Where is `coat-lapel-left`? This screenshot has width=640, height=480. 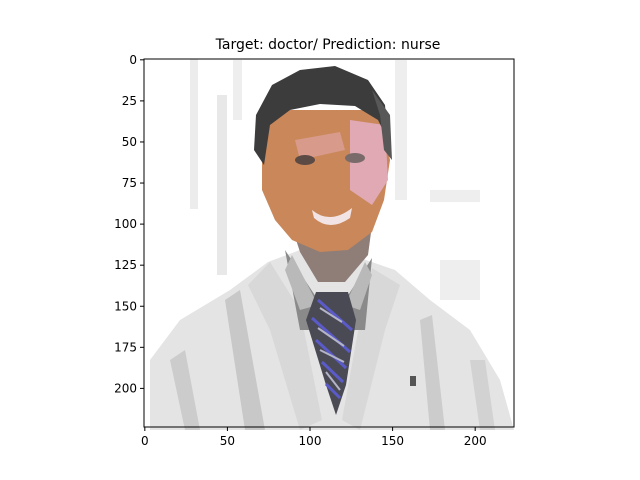
coat-lapel-left is located at coordinates (285, 346).